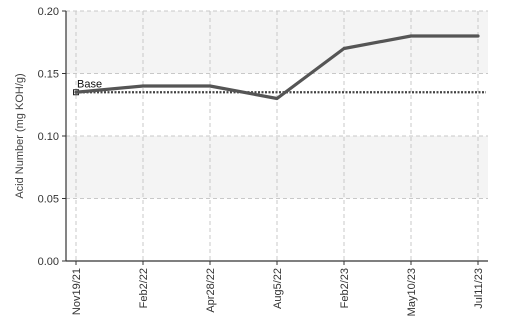 This screenshot has width=506, height=323. What do you see at coordinates (479, 288) in the screenshot?
I see `x-tick-label: Jul11/23` at bounding box center [479, 288].